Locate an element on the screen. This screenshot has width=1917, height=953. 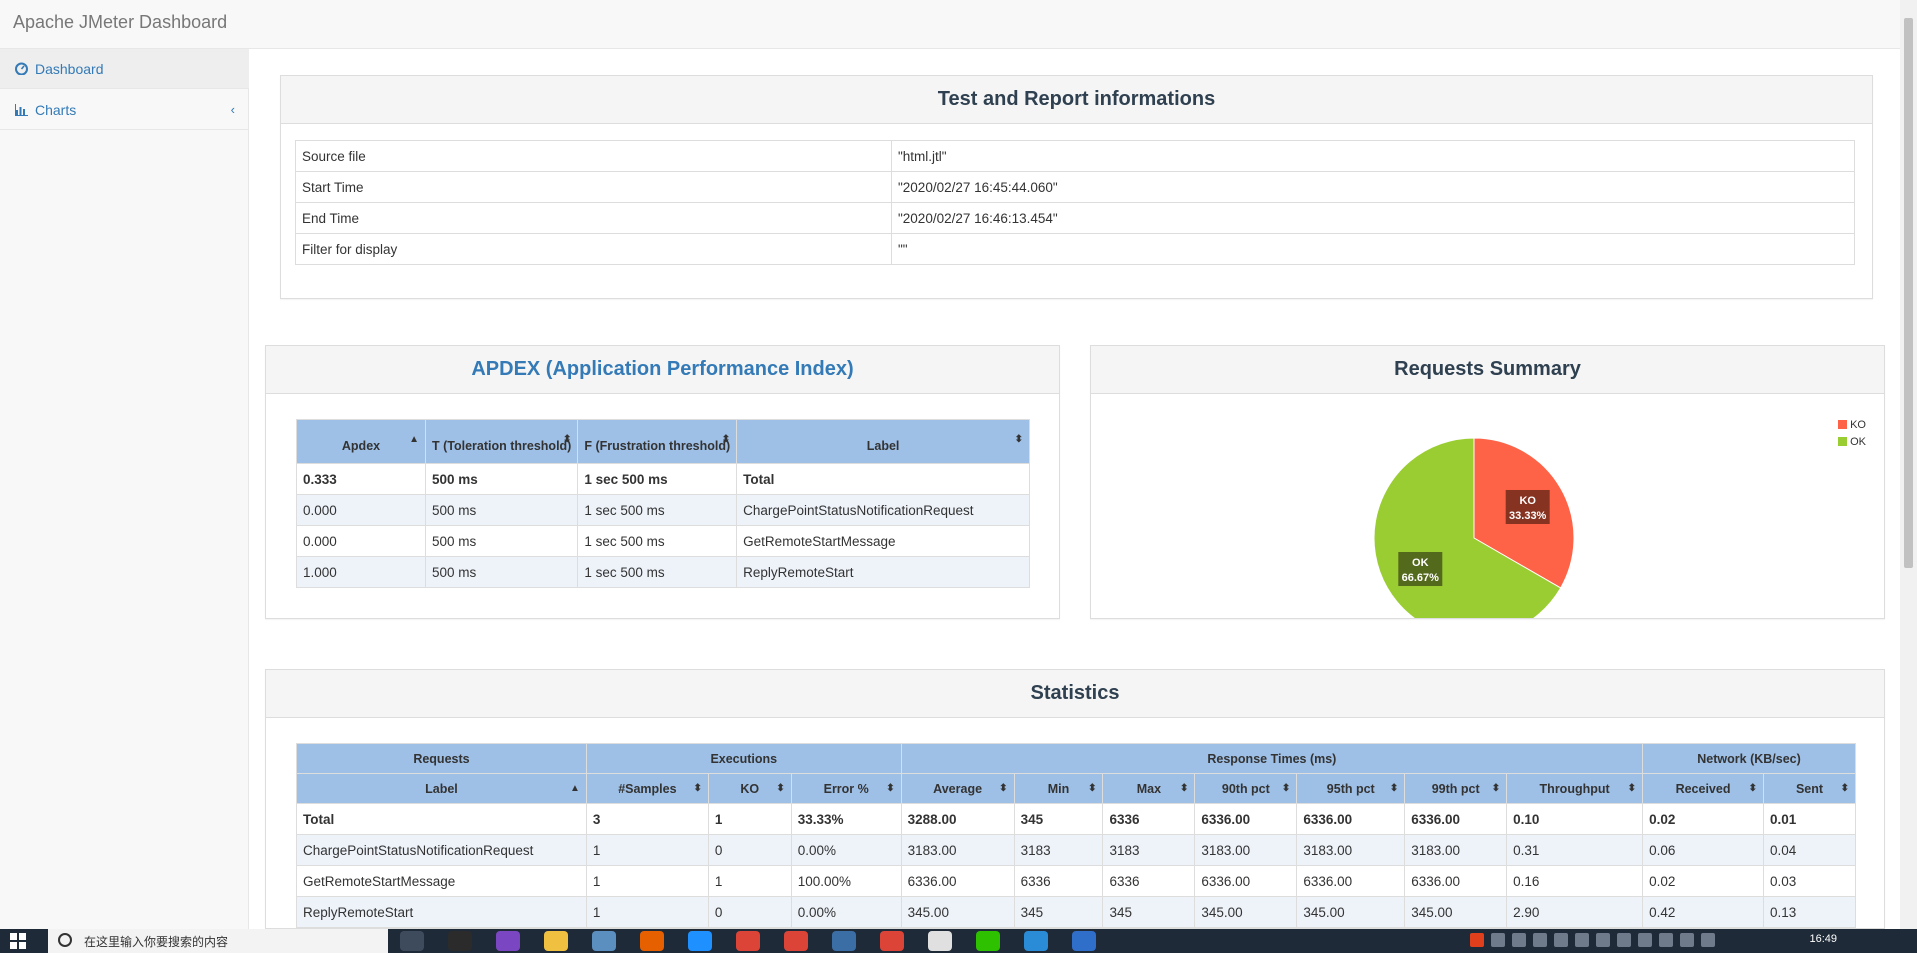
apdex-header: Apdex ▲ is located at coordinates (361, 441).